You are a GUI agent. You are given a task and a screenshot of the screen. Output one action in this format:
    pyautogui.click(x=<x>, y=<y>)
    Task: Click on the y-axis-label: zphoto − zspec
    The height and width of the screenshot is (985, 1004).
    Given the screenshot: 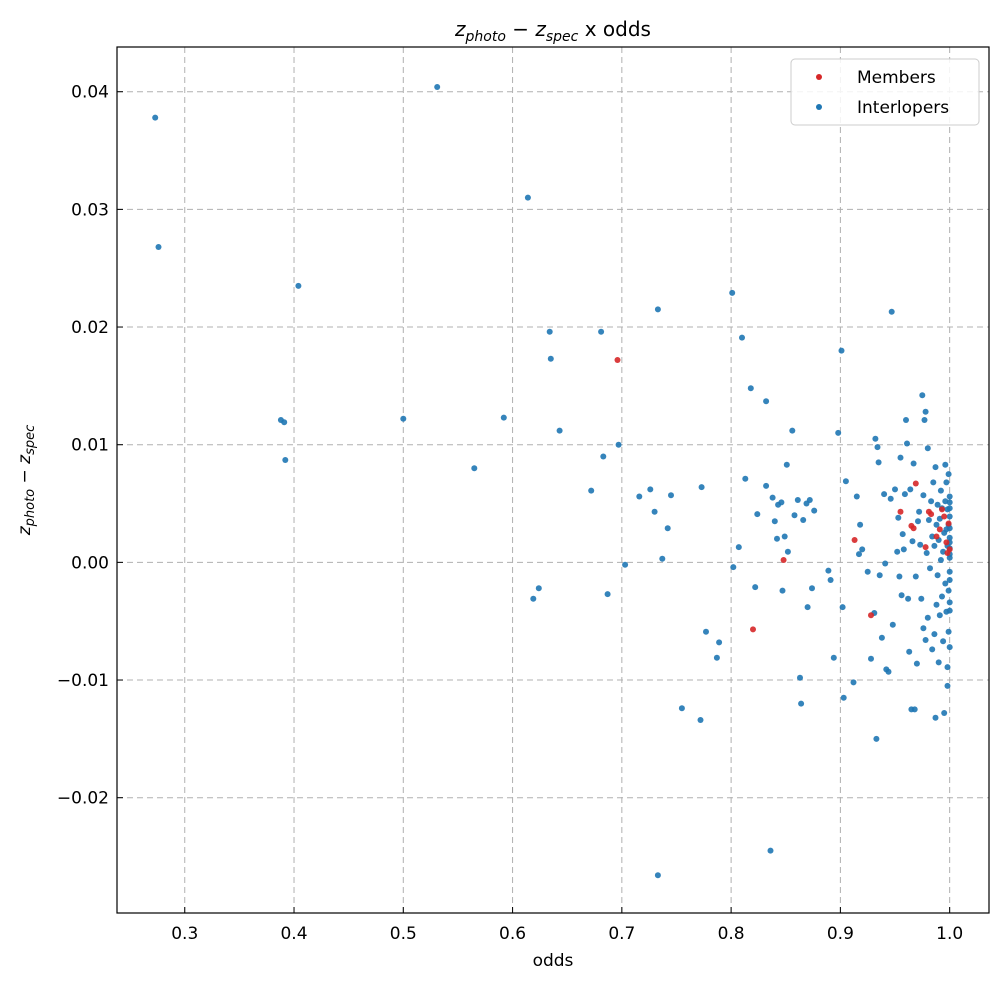 What is the action you would take?
    pyautogui.click(x=26, y=481)
    